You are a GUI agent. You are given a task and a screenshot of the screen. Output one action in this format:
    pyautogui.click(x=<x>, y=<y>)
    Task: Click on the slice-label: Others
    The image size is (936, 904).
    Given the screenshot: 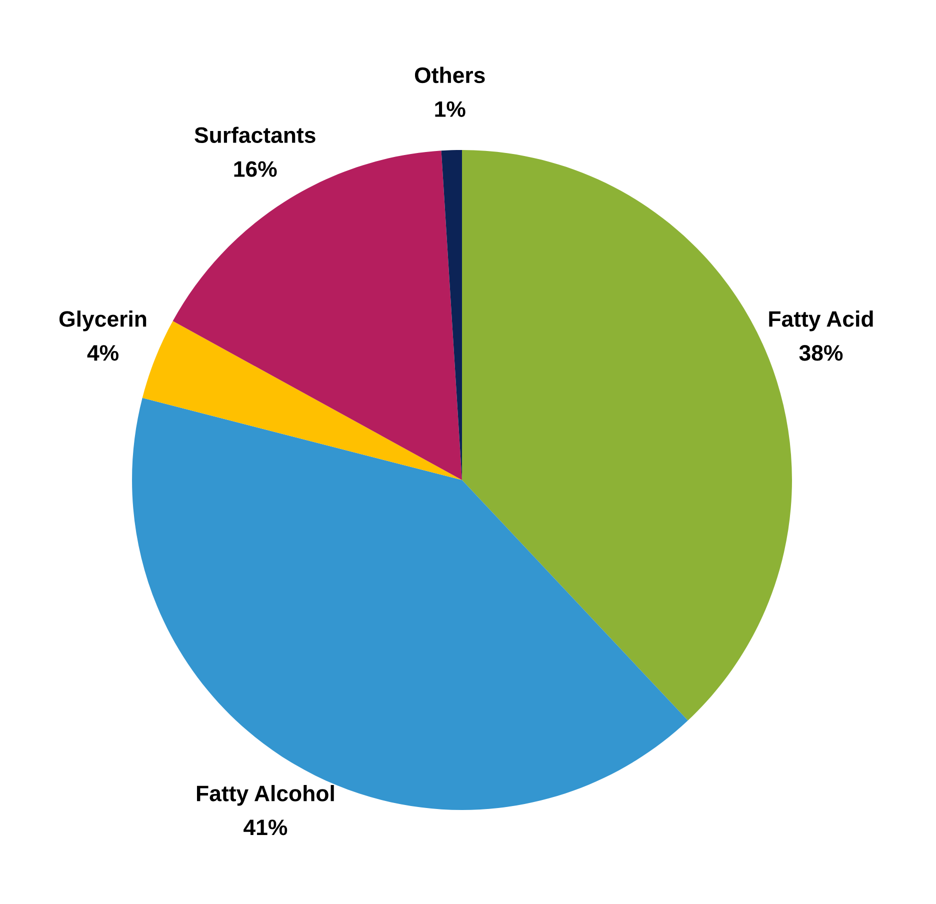 What is the action you would take?
    pyautogui.click(x=449, y=75)
    